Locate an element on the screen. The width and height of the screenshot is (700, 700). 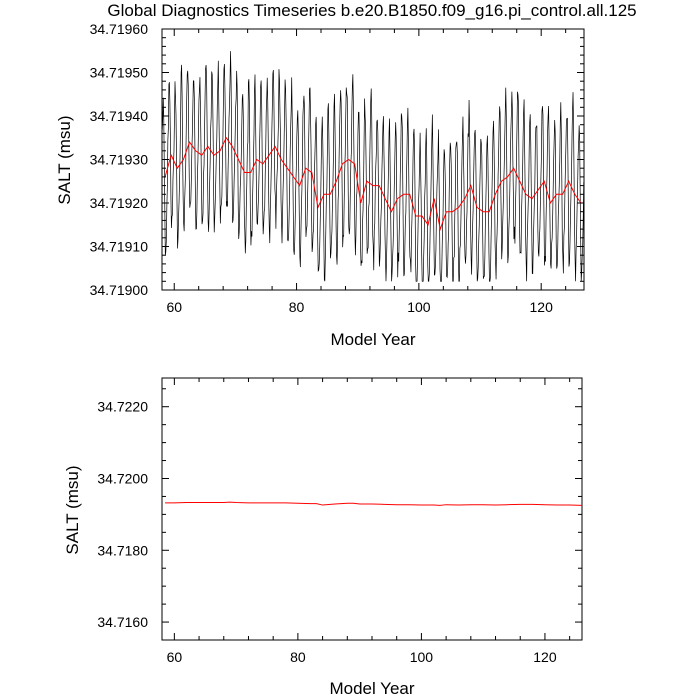
y-tick-label: 34.71950 is located at coordinates (119, 73).